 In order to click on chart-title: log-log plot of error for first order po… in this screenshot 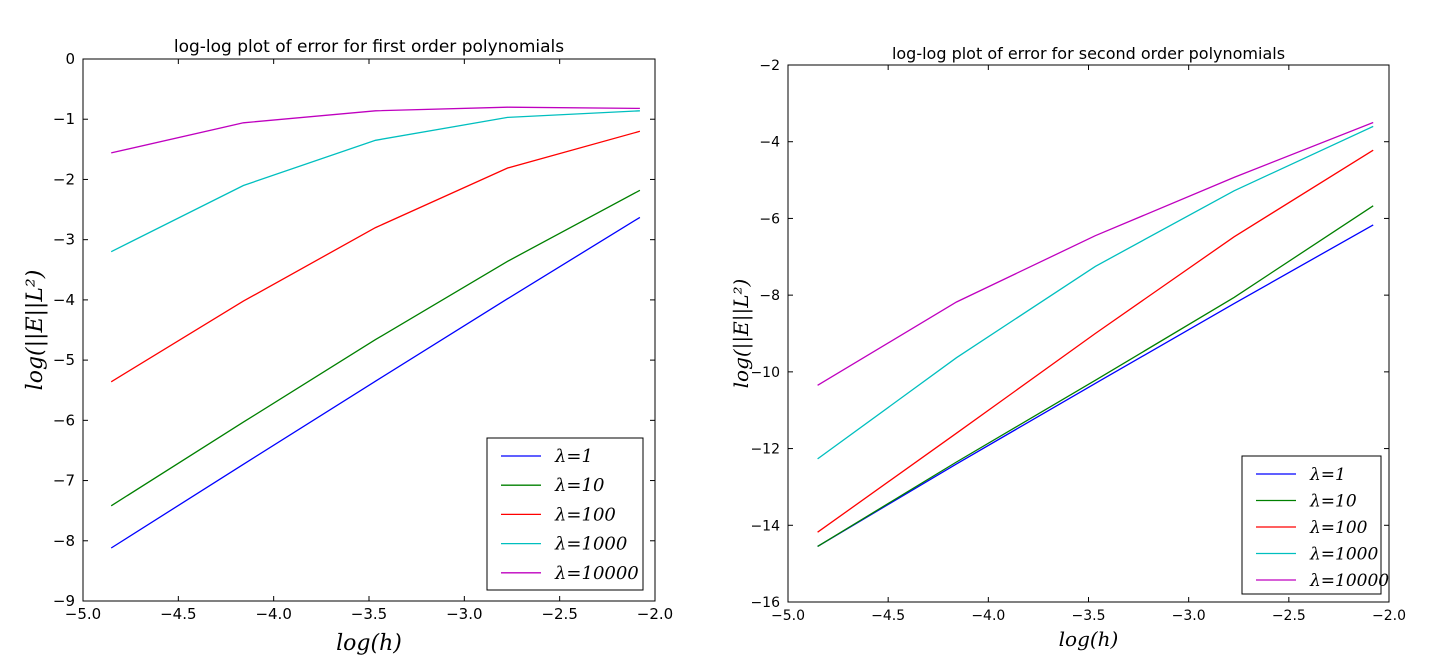, I will do `click(369, 47)`.